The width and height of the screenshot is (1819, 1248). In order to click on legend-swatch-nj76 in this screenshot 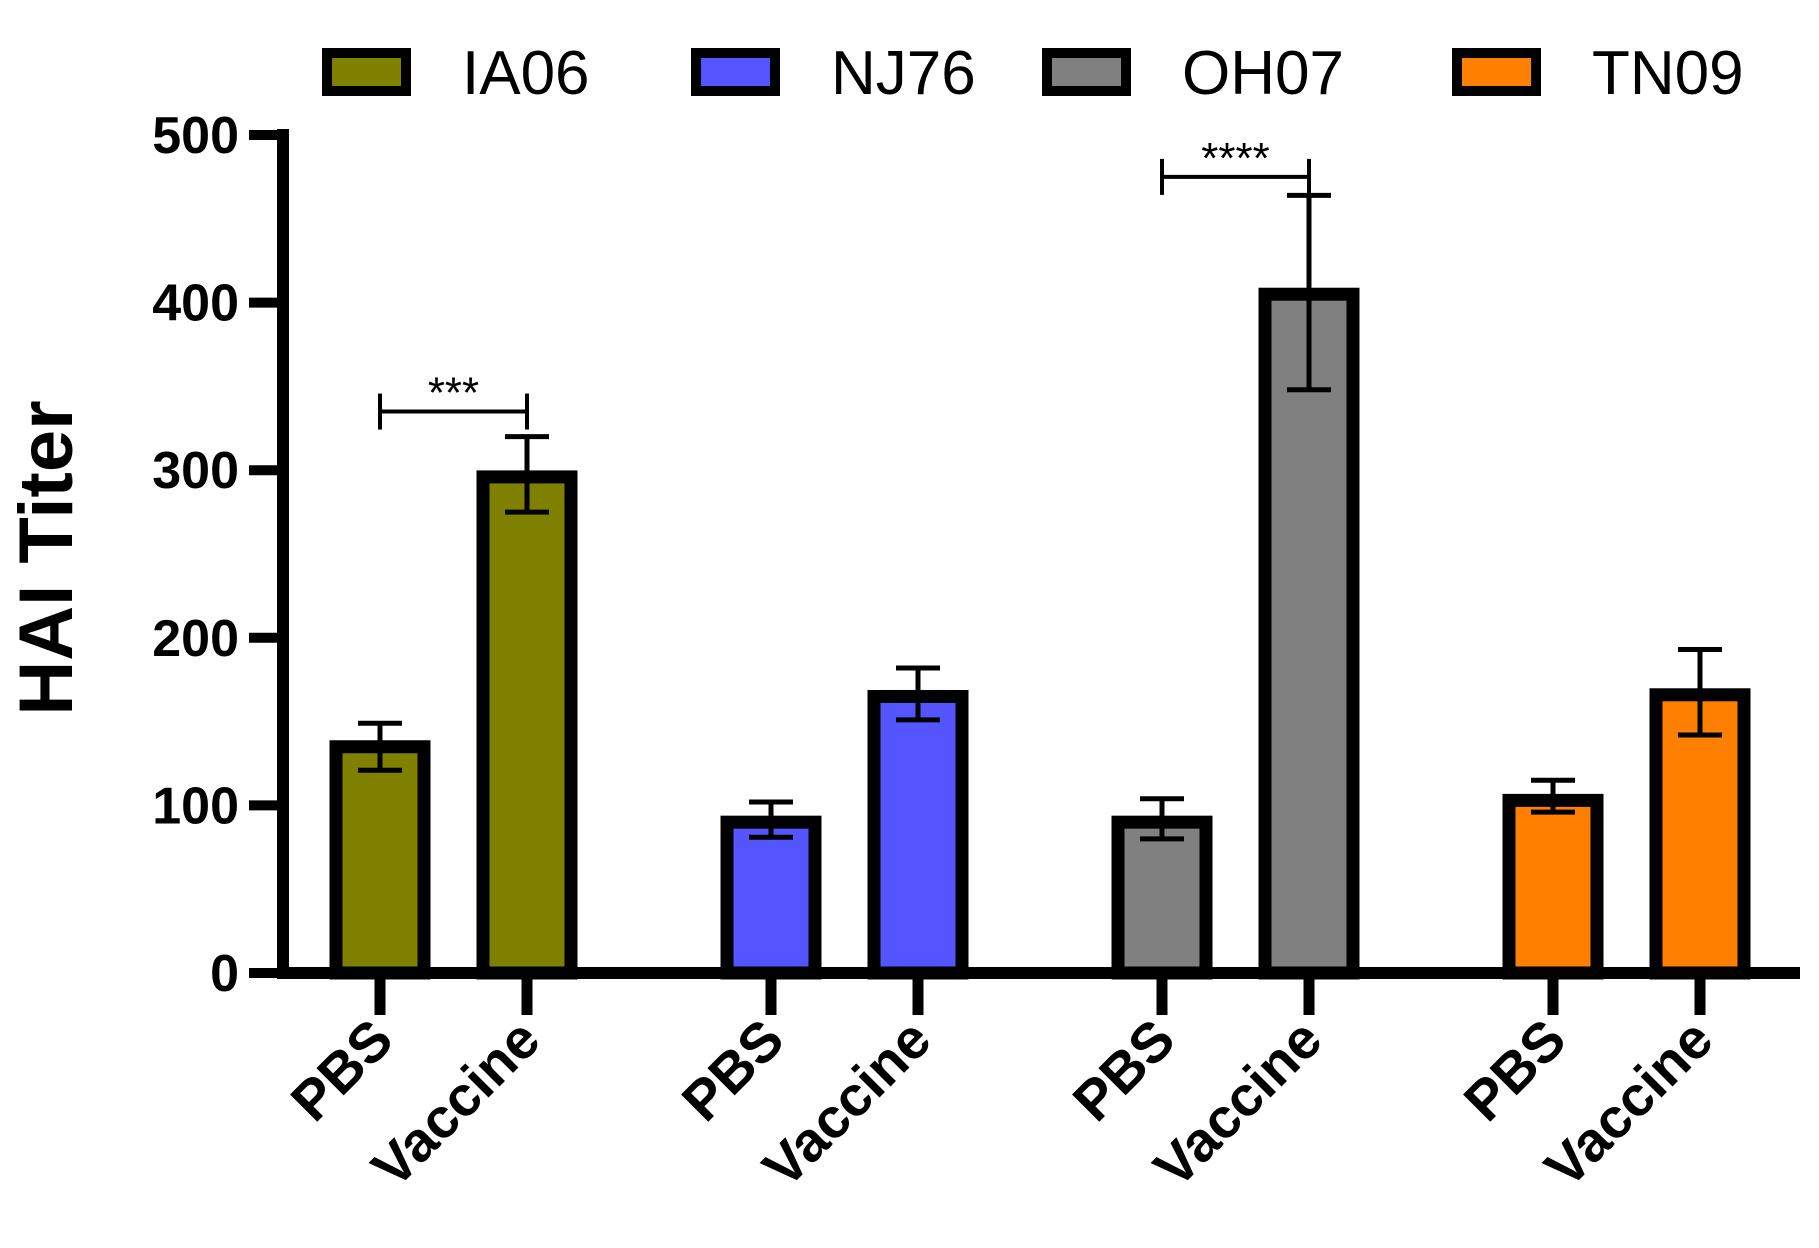, I will do `click(735, 72)`.